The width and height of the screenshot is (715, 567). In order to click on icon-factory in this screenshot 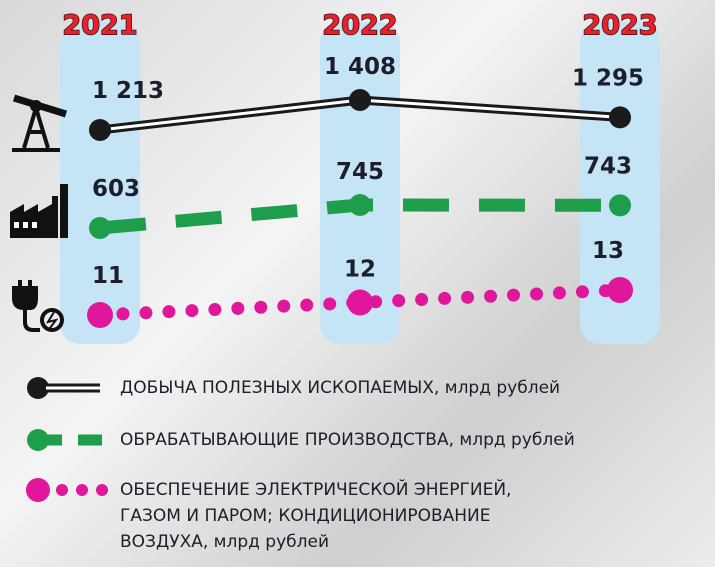, I will do `click(39, 211)`.